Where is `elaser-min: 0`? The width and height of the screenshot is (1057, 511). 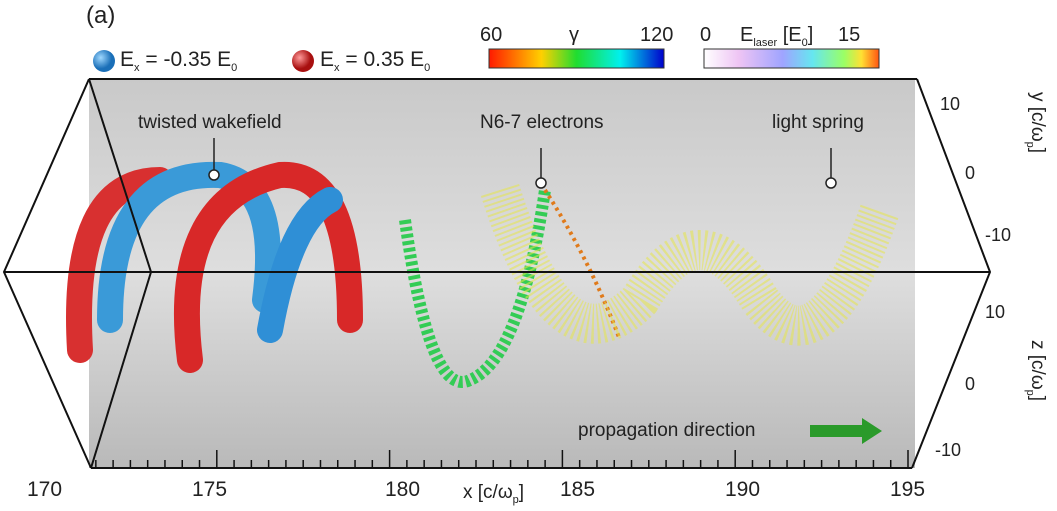 elaser-min: 0 is located at coordinates (706, 35).